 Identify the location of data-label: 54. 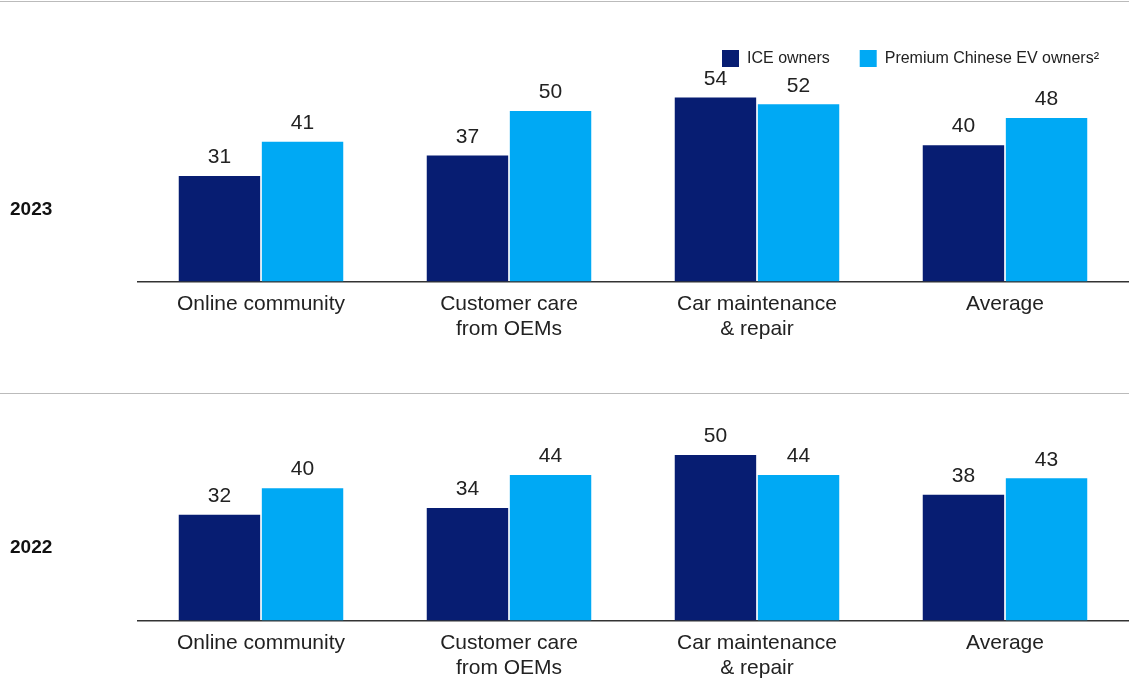
(715, 77).